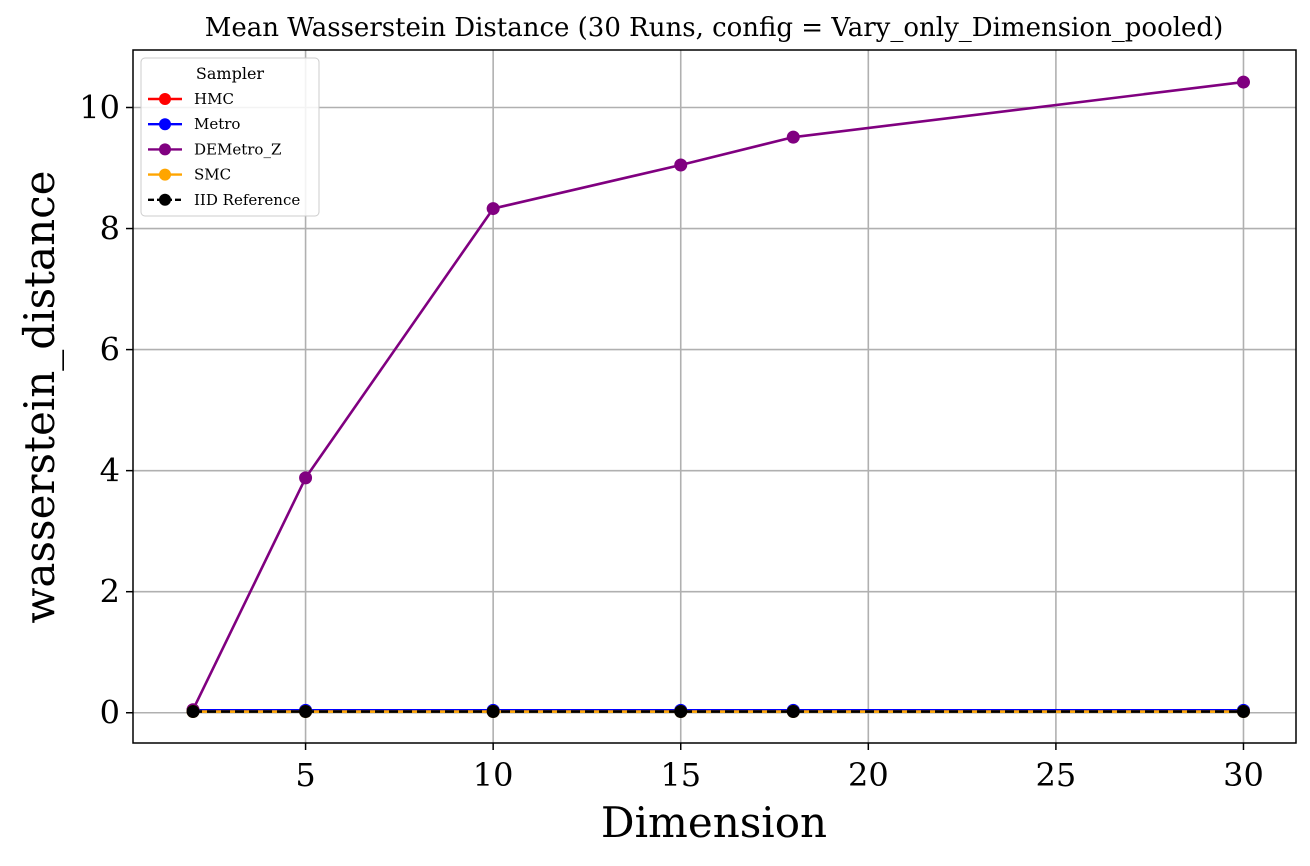 The width and height of the screenshot is (1310, 866). What do you see at coordinates (165, 99) in the screenshot?
I see `legend-marker-hmc` at bounding box center [165, 99].